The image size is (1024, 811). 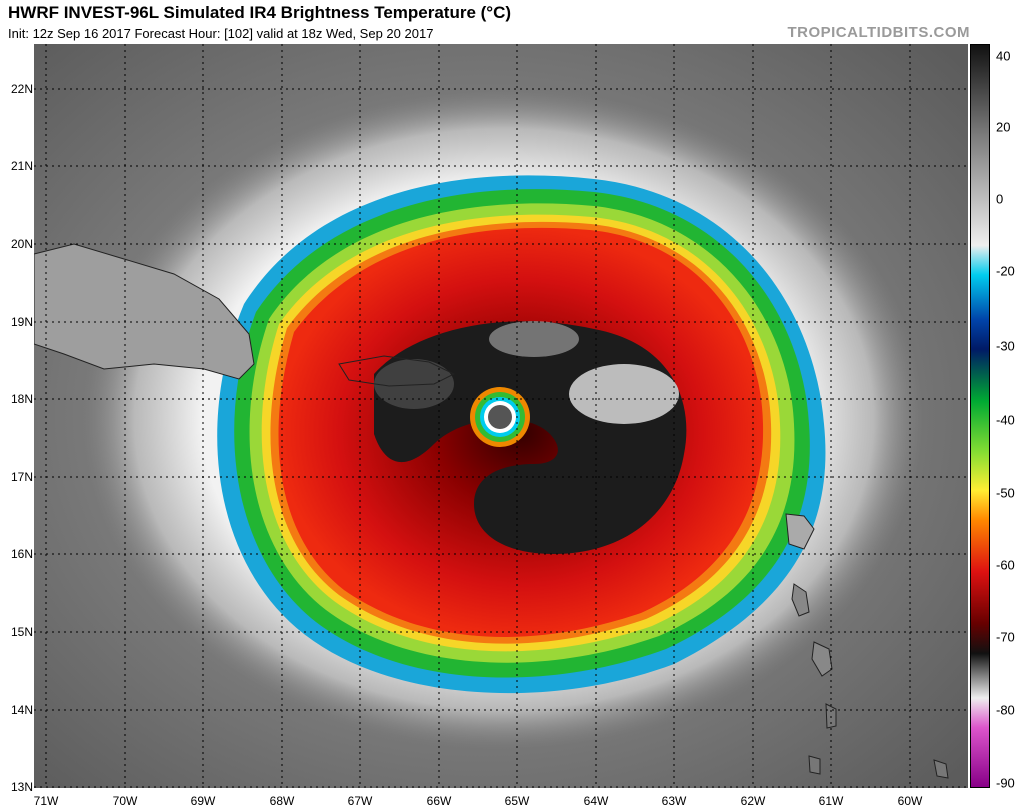 I want to click on lat-label-22n: 22N, so click(x=21, y=89).